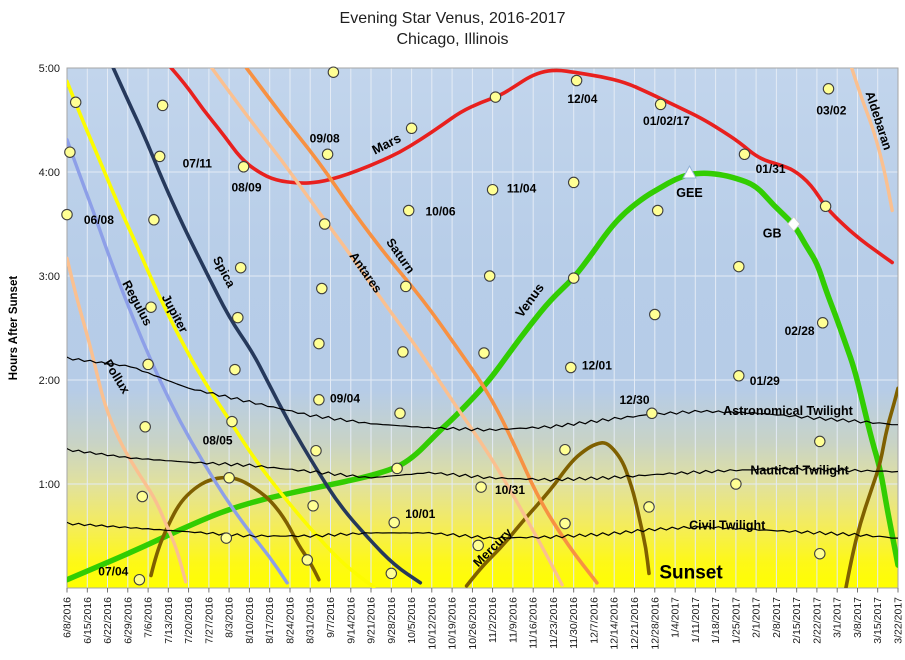  I want to click on moon-date-label: 06/08, so click(99, 220).